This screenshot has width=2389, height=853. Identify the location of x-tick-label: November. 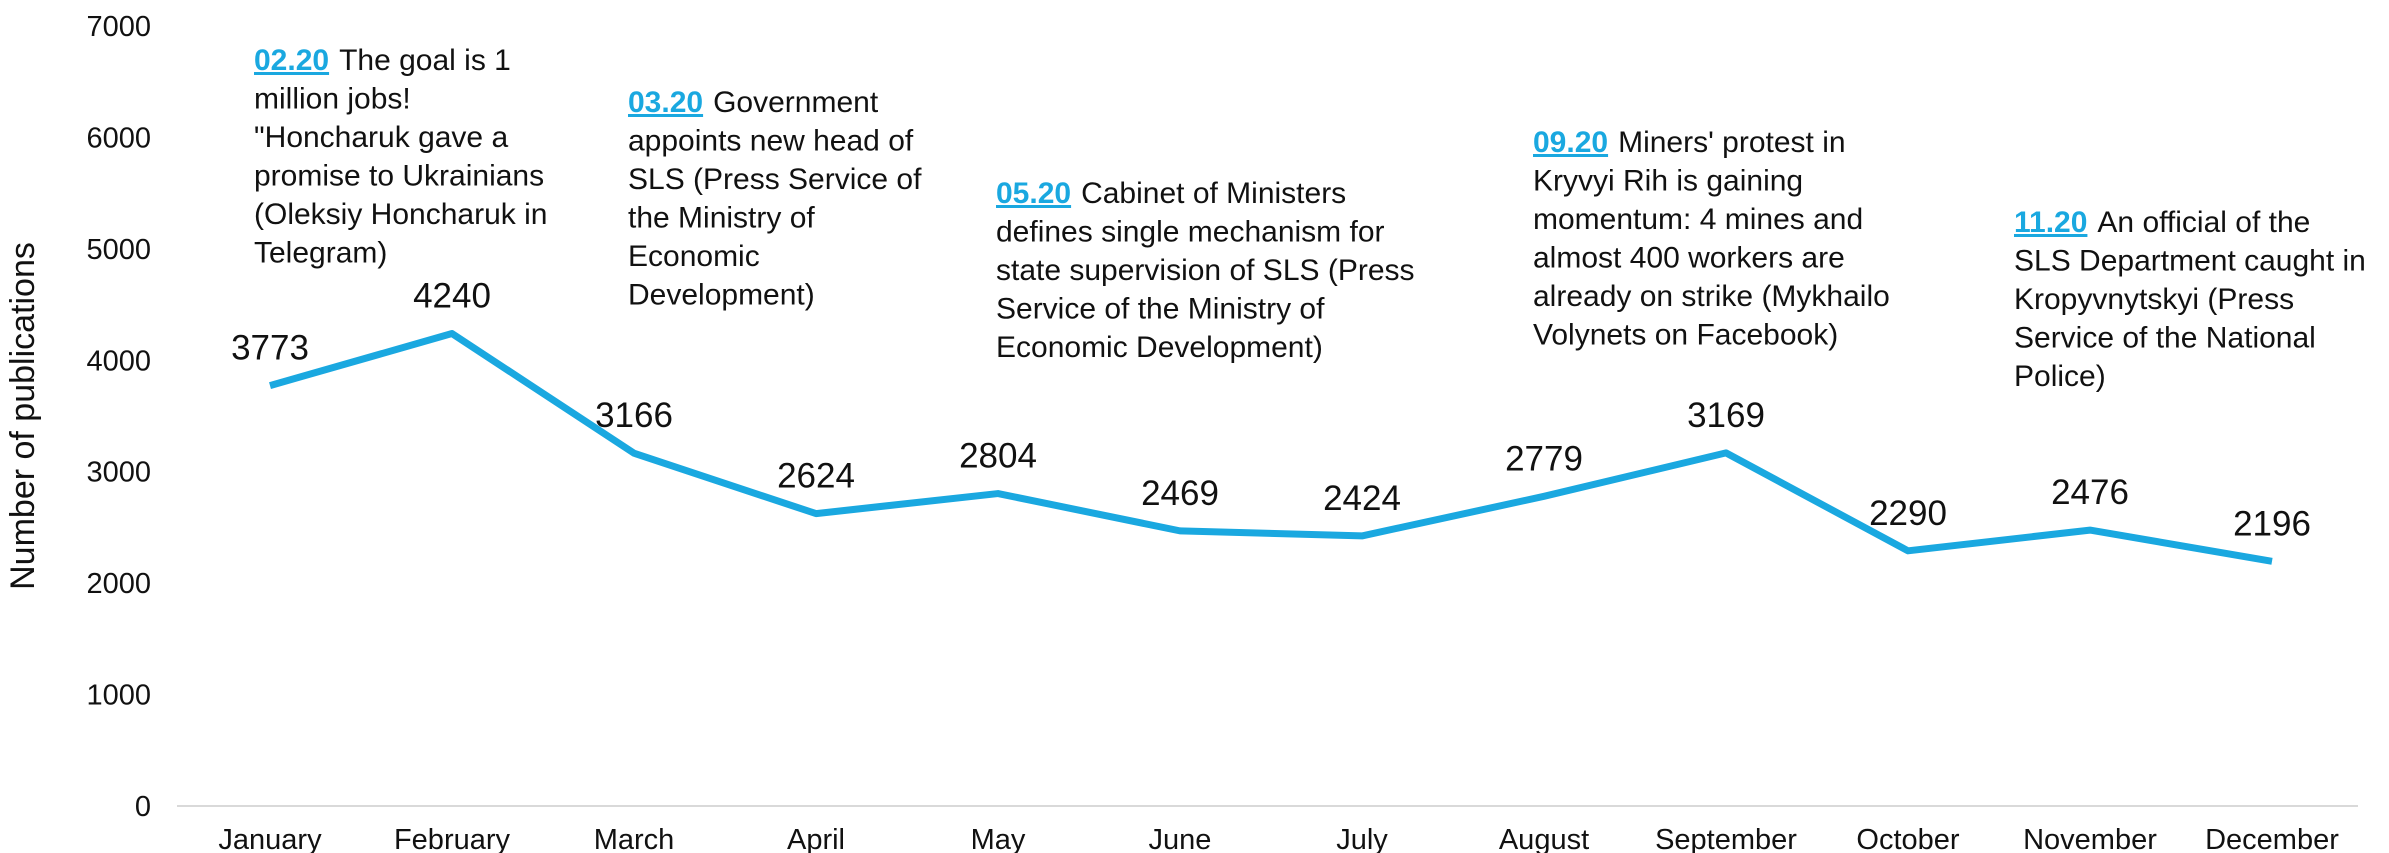
(2090, 838).